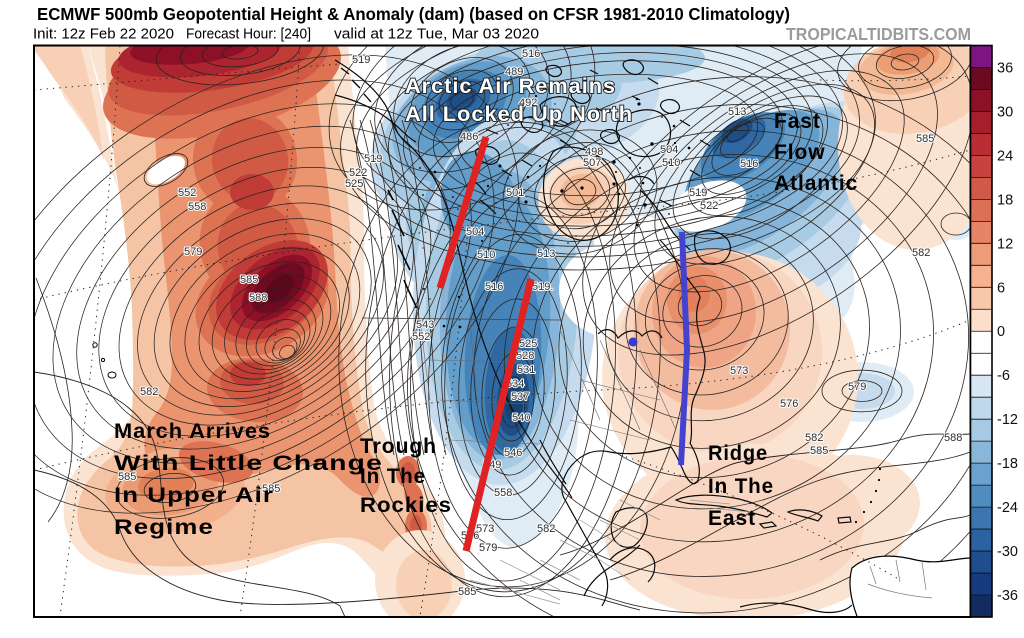 Image resolution: width=1024 pixels, height=638 pixels. I want to click on svg-text: East, so click(732, 518).